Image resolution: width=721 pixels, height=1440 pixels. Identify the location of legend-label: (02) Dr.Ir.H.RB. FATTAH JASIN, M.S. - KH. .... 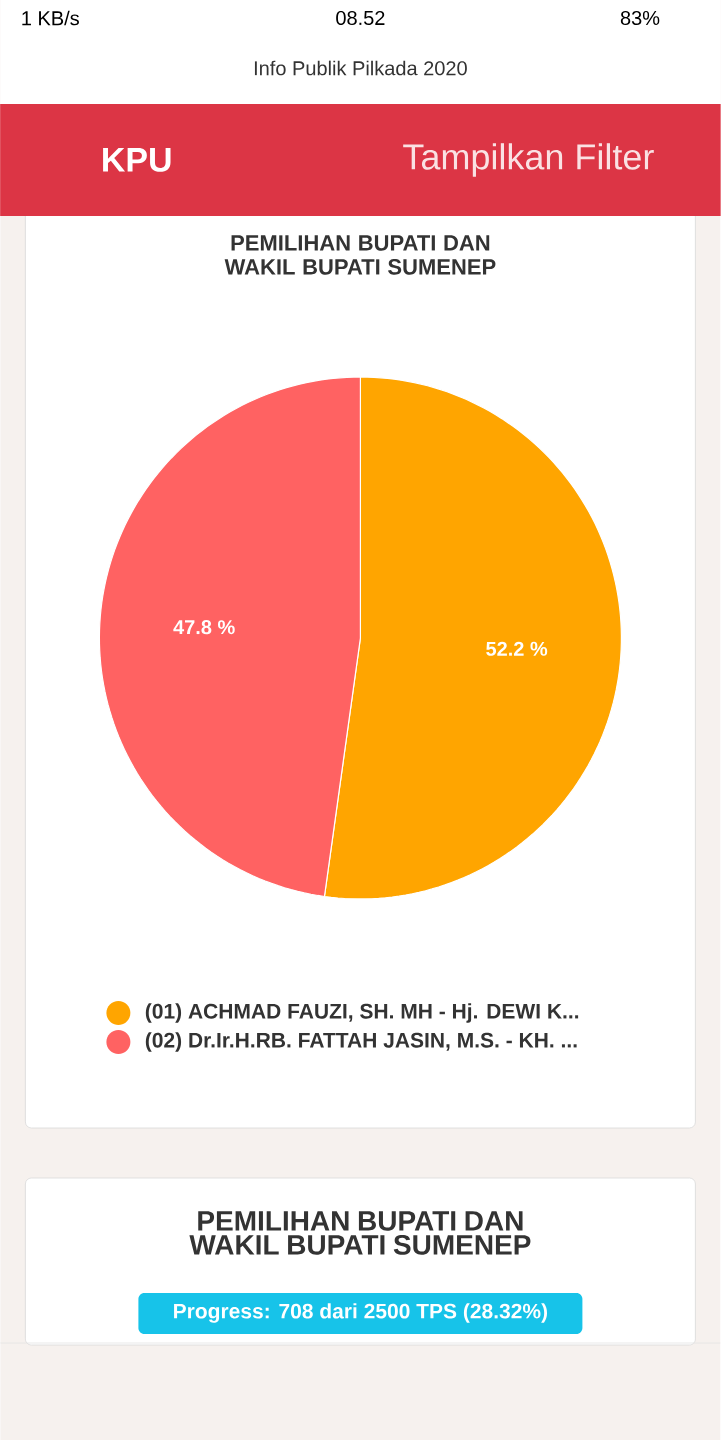
(361, 1042).